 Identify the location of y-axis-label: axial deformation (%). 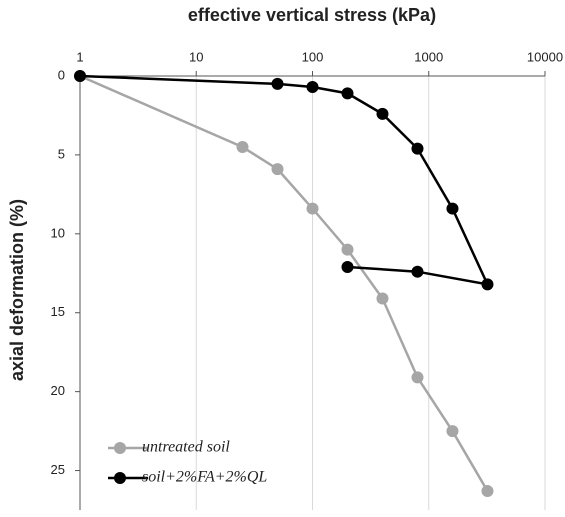
(17, 290).